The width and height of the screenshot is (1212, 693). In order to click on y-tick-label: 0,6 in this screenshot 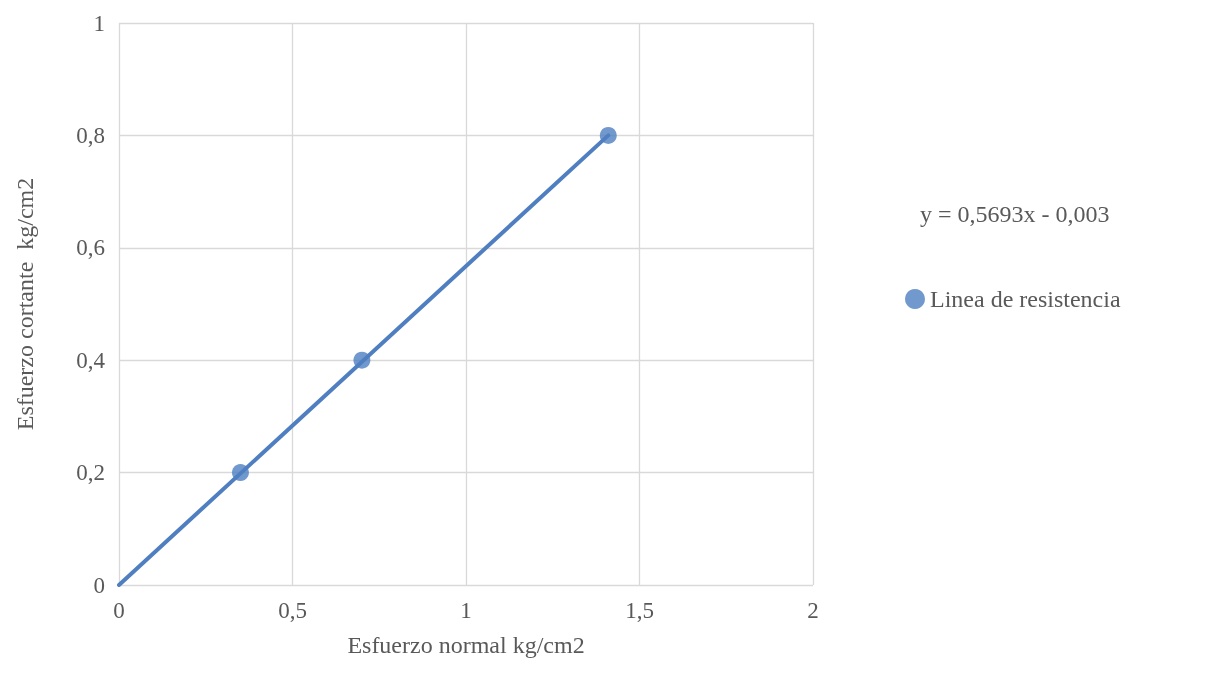, I will do `click(90, 248)`.